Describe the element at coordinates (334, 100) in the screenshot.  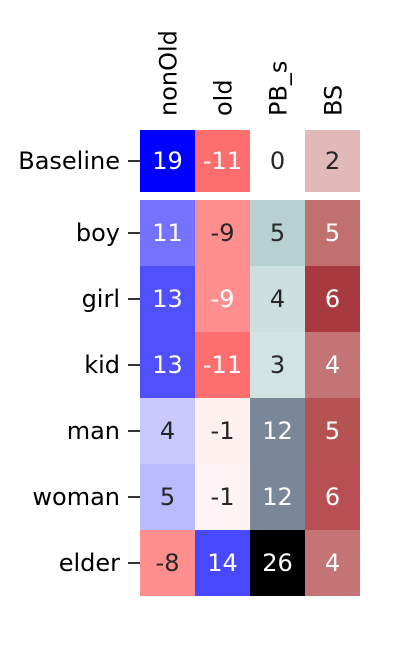
I see `column-label: BS` at that location.